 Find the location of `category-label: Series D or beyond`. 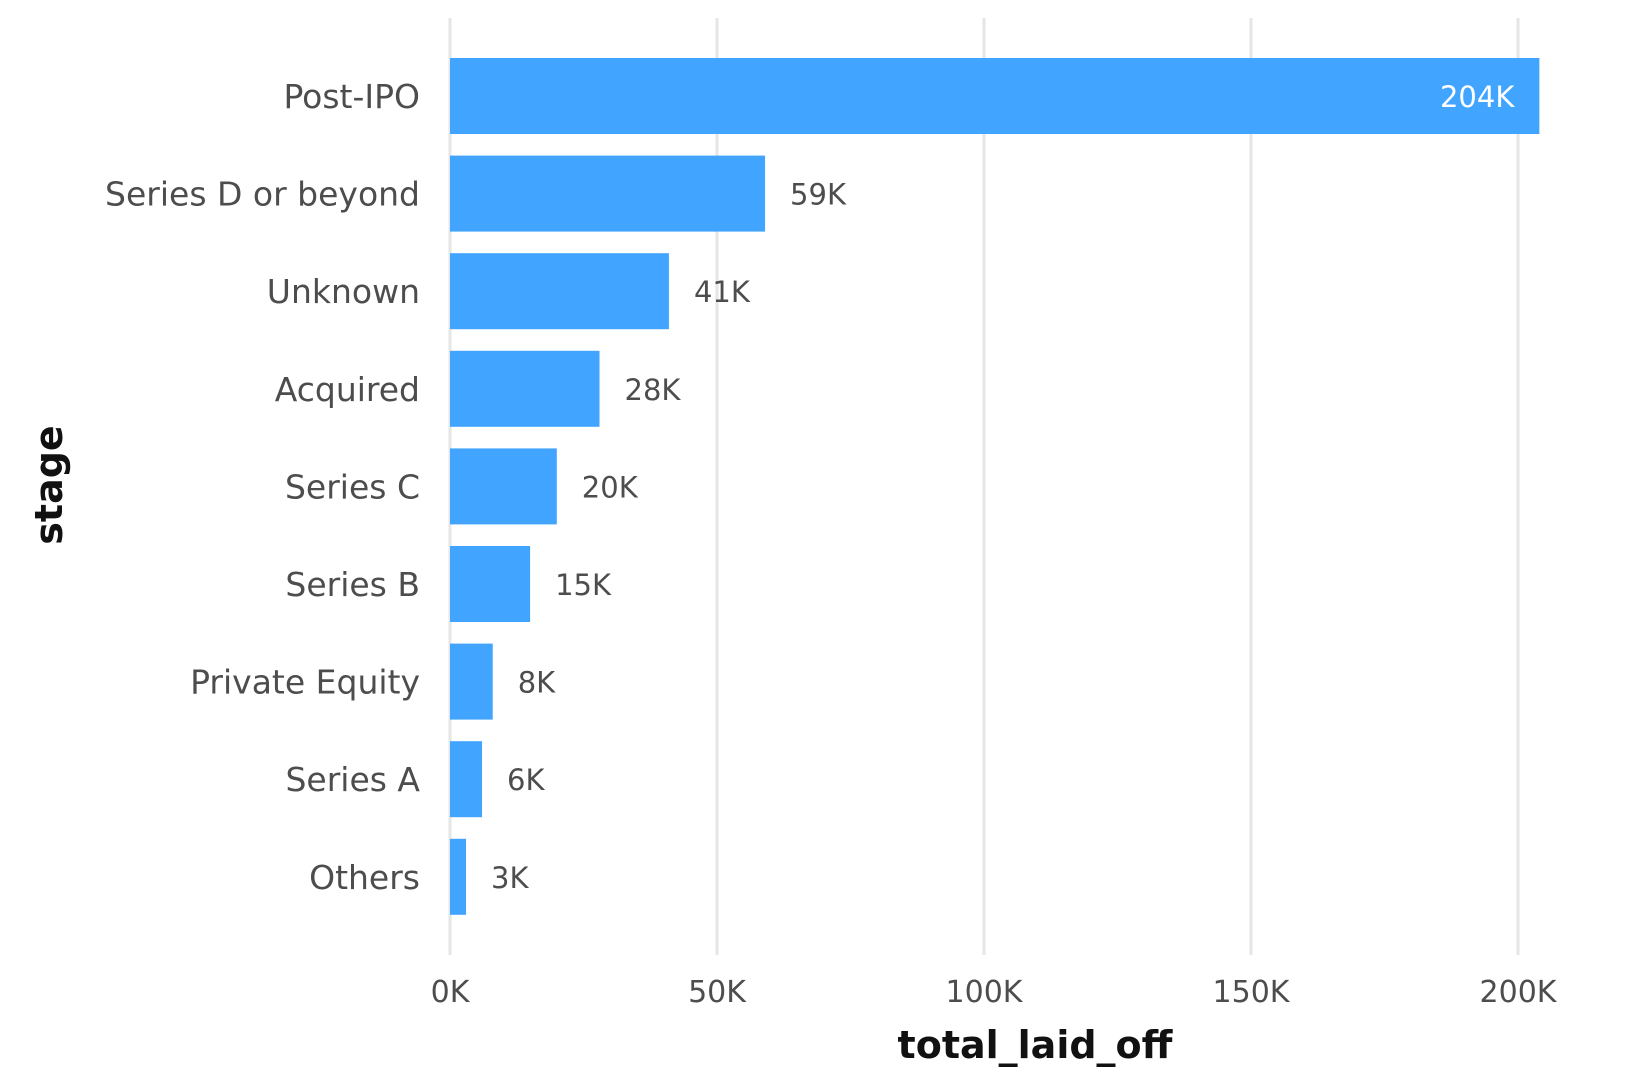

category-label: Series D or beyond is located at coordinates (262, 194).